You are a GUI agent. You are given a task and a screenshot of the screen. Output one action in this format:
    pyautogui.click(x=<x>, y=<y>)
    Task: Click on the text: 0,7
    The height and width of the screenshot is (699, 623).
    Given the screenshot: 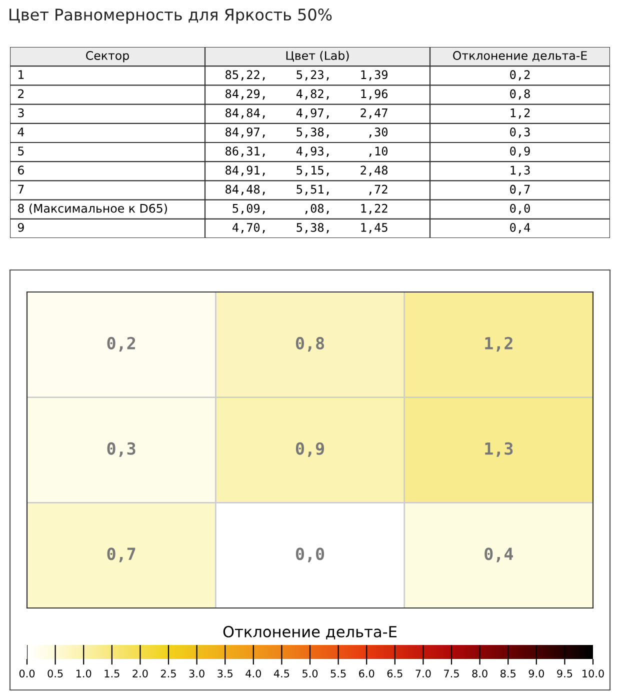 What is the action you would take?
    pyautogui.click(x=520, y=190)
    